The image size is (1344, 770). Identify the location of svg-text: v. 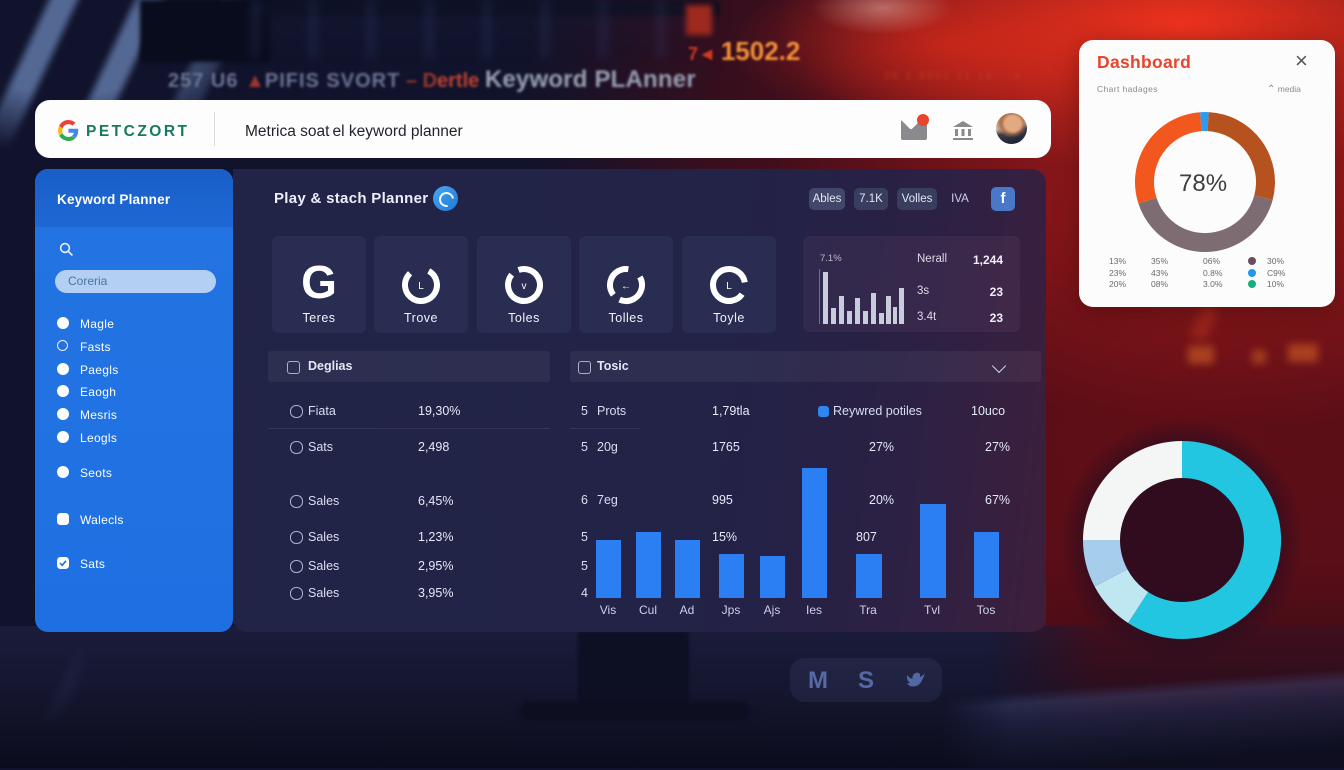
(524, 286).